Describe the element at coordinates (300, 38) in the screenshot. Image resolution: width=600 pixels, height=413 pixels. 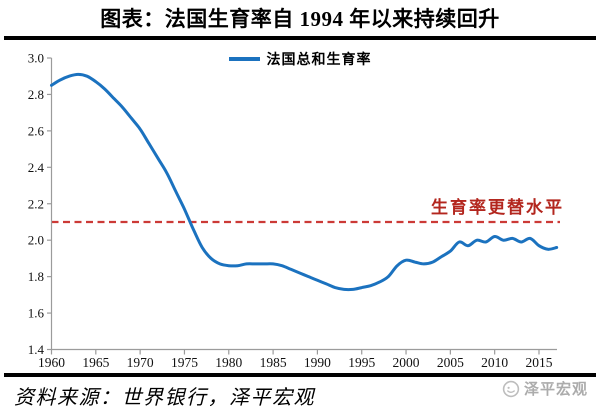
I see `top-divider` at that location.